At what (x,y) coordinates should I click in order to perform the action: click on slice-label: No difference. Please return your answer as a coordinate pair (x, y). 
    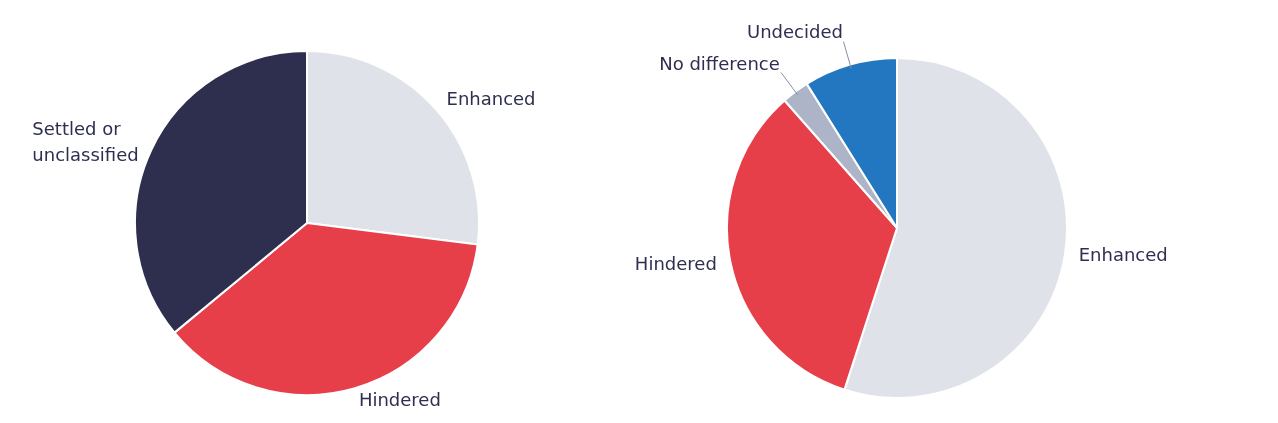
    Looking at the image, I should click on (719, 63).